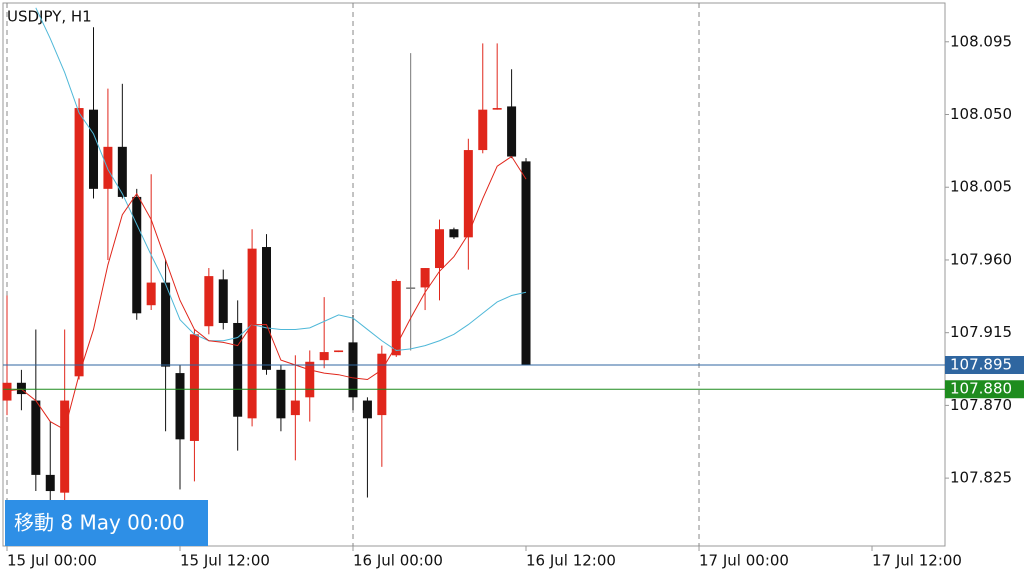 The height and width of the screenshot is (577, 1024). I want to click on price-label: 107.880, so click(981, 389).